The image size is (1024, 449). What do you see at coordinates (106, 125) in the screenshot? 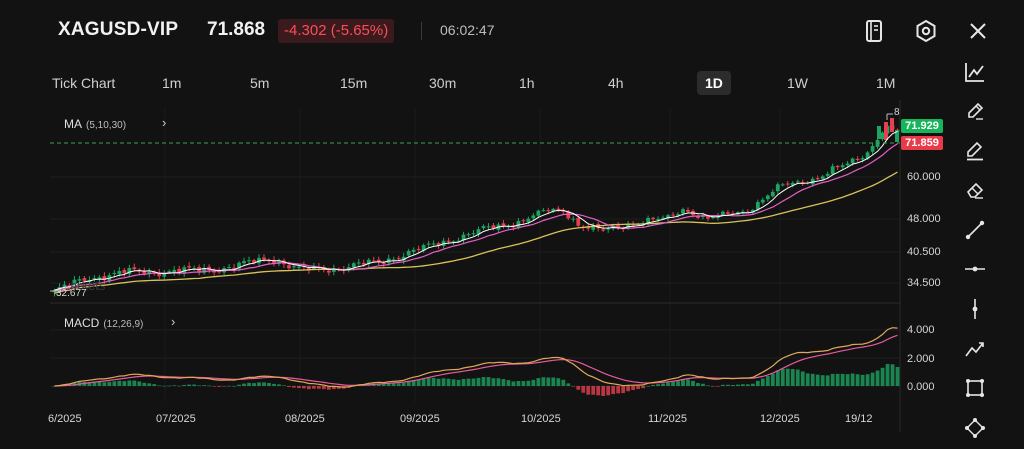
I see `ma-params: (5,10,30)` at bounding box center [106, 125].